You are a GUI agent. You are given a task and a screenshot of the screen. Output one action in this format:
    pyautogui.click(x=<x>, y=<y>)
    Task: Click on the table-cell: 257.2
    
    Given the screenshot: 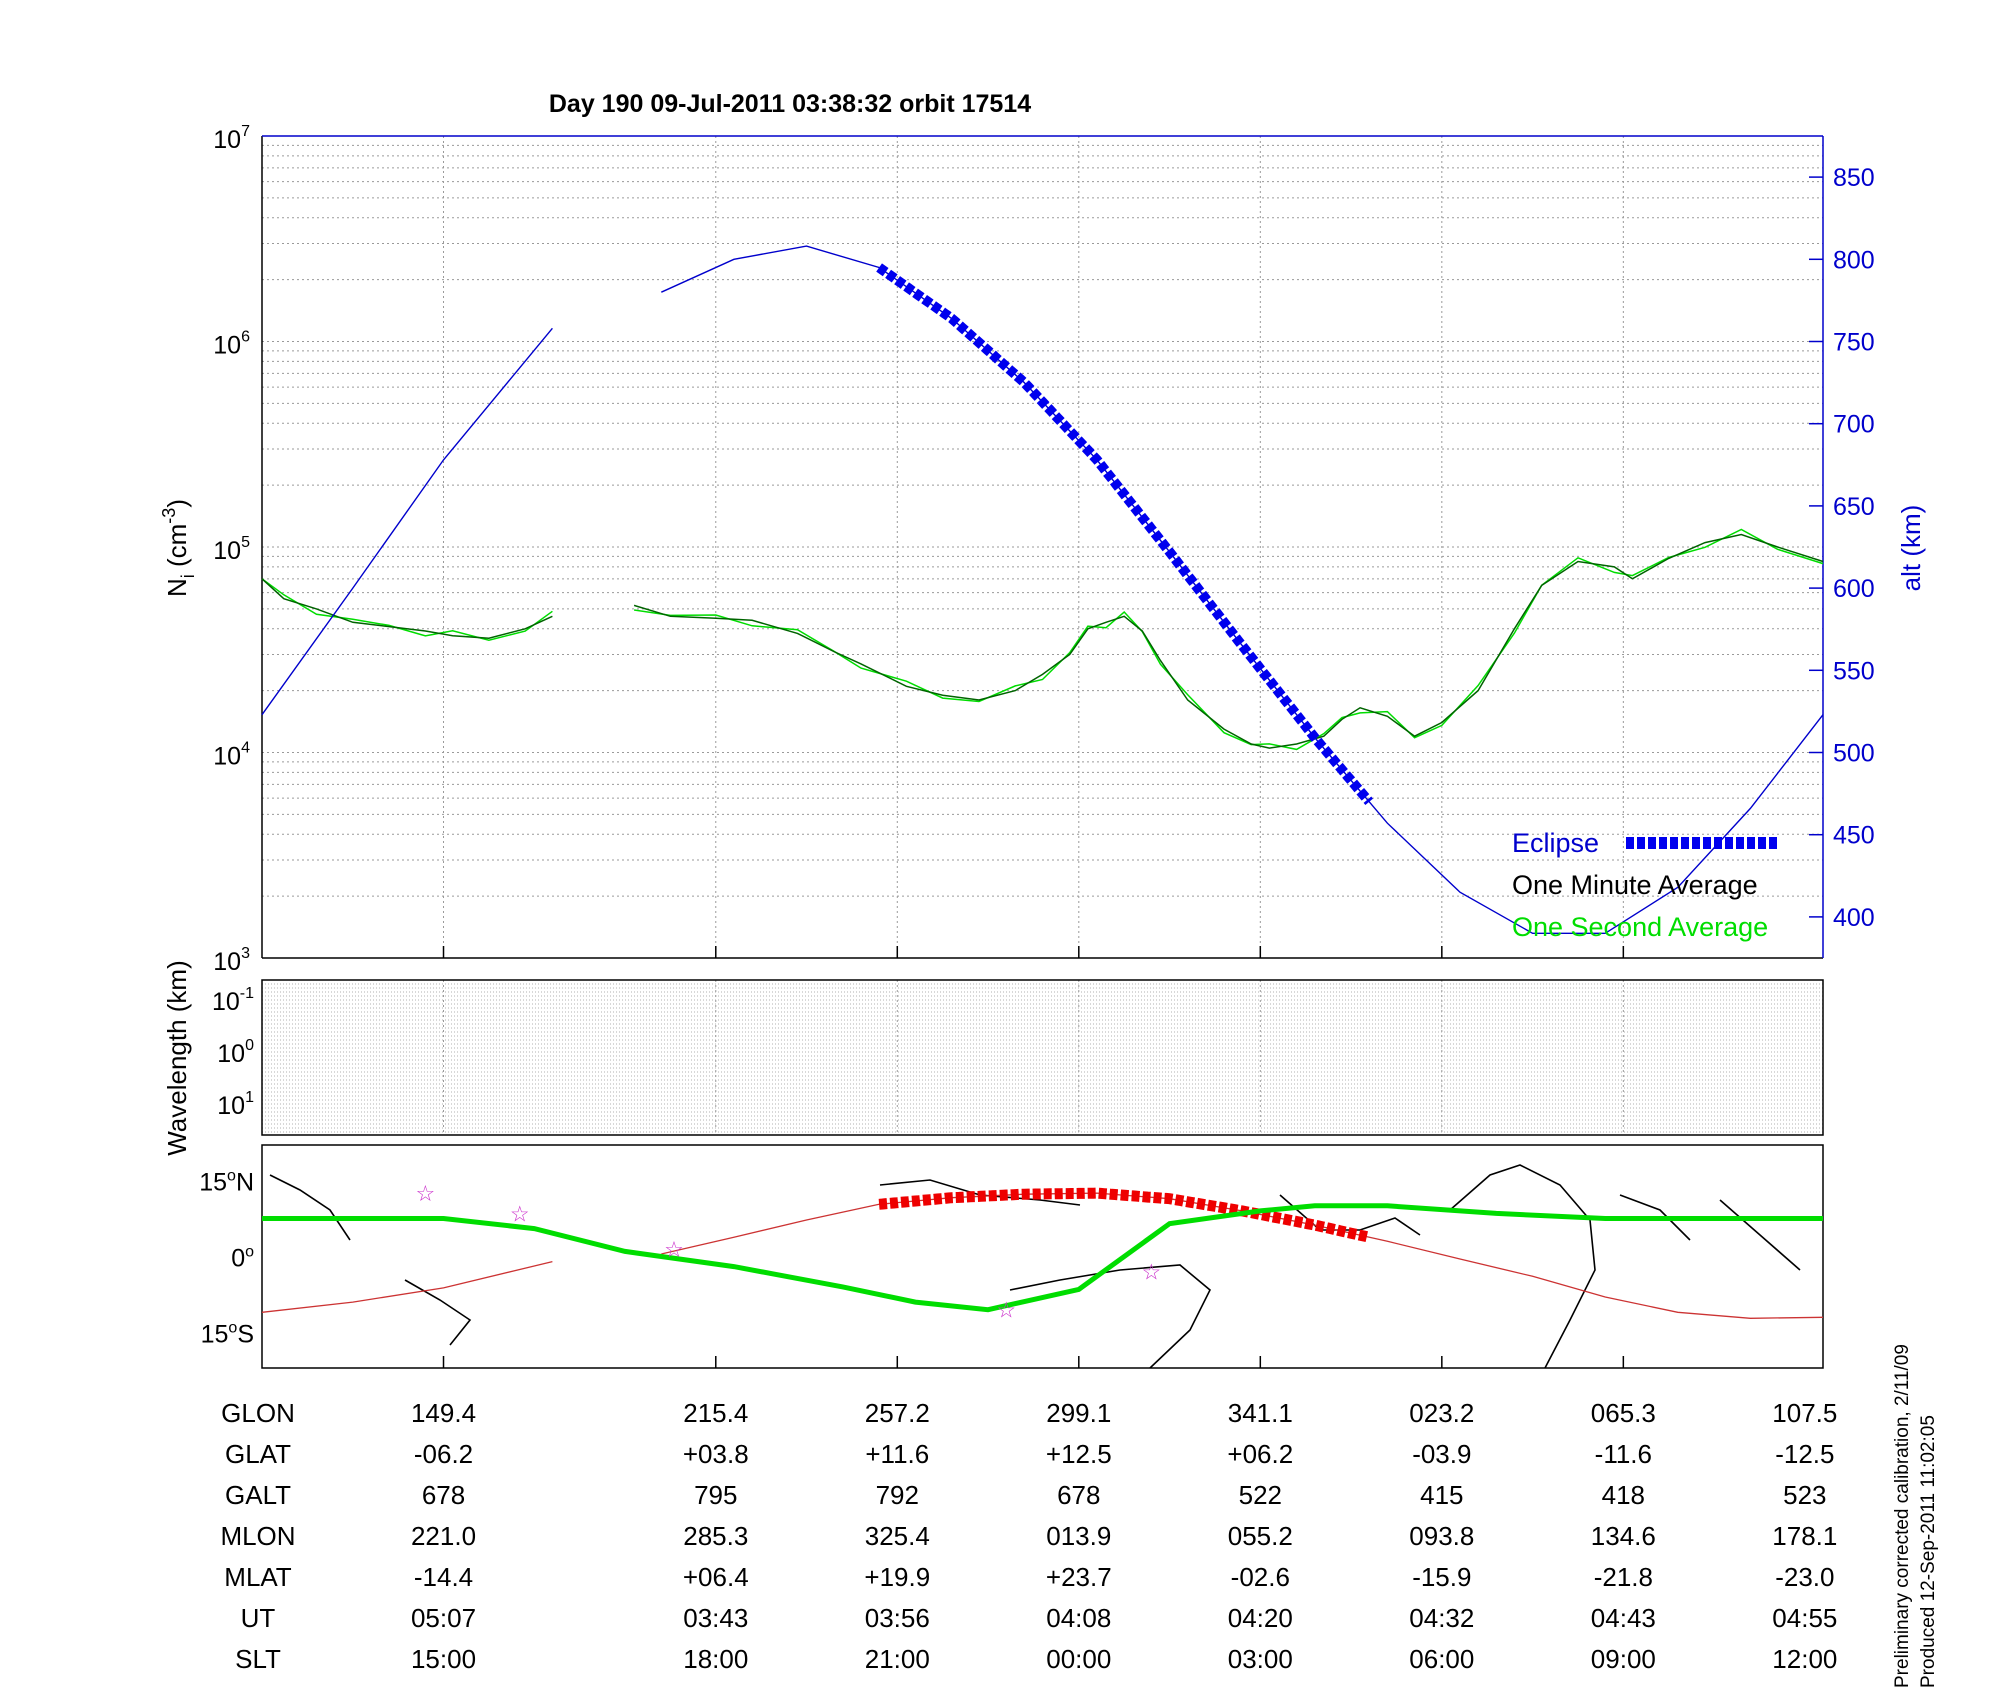 What is the action you would take?
    pyautogui.click(x=897, y=1413)
    